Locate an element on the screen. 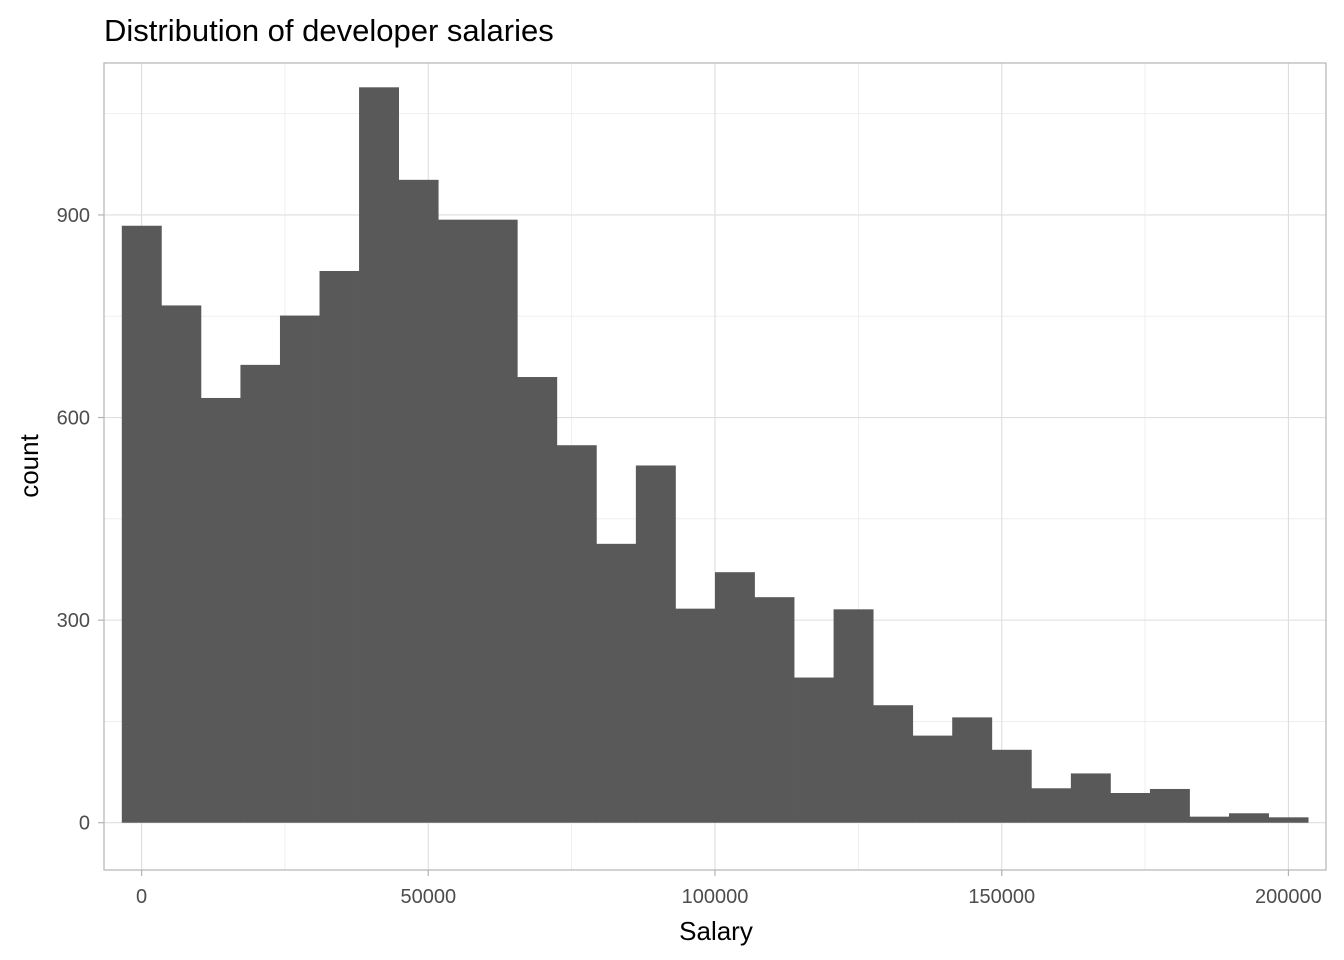 This screenshot has width=1344, height=960. chart-title: Distribution of developer salaries is located at coordinates (329, 30).